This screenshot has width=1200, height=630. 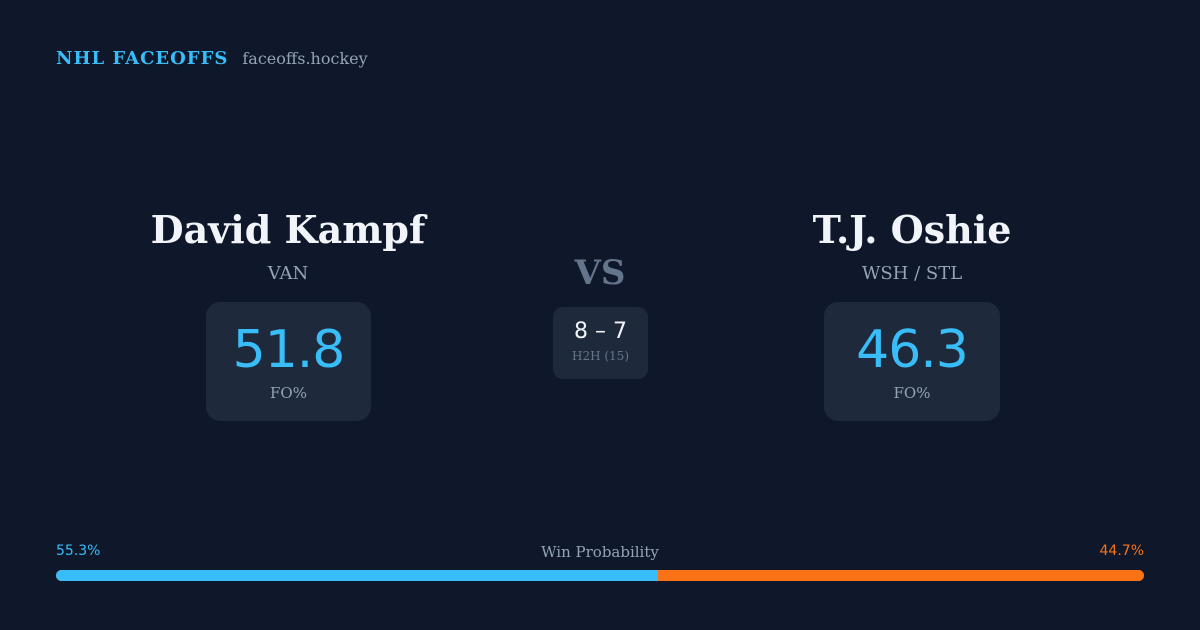 What do you see at coordinates (600, 273) in the screenshot?
I see `vs-label: VS` at bounding box center [600, 273].